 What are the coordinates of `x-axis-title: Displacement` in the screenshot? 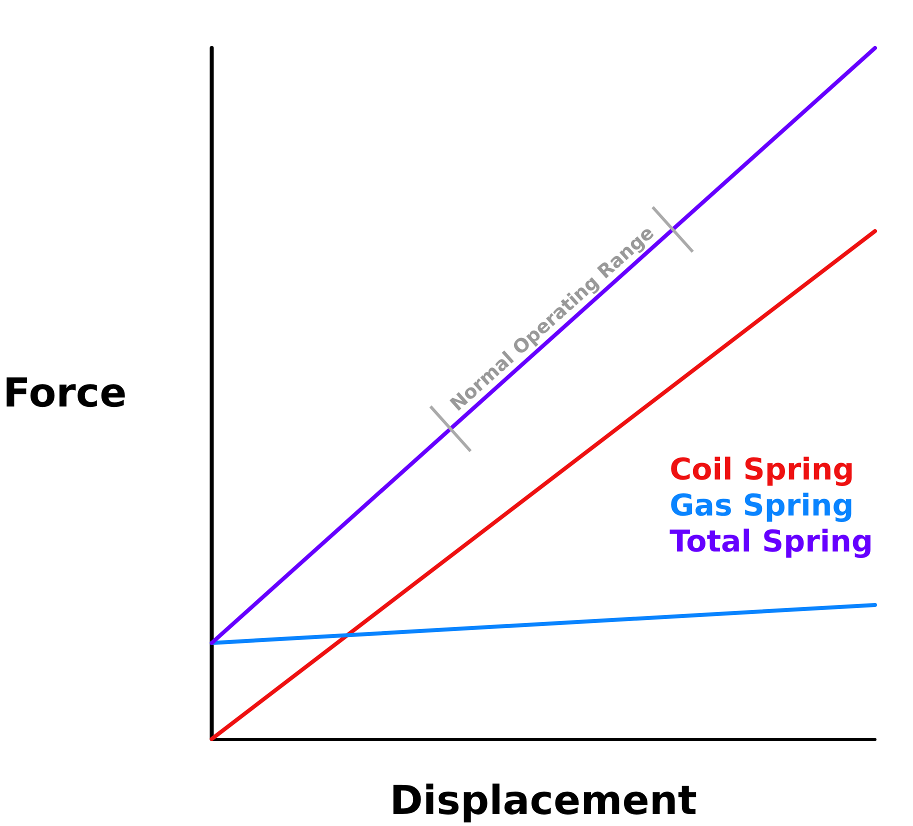 It's located at (544, 801).